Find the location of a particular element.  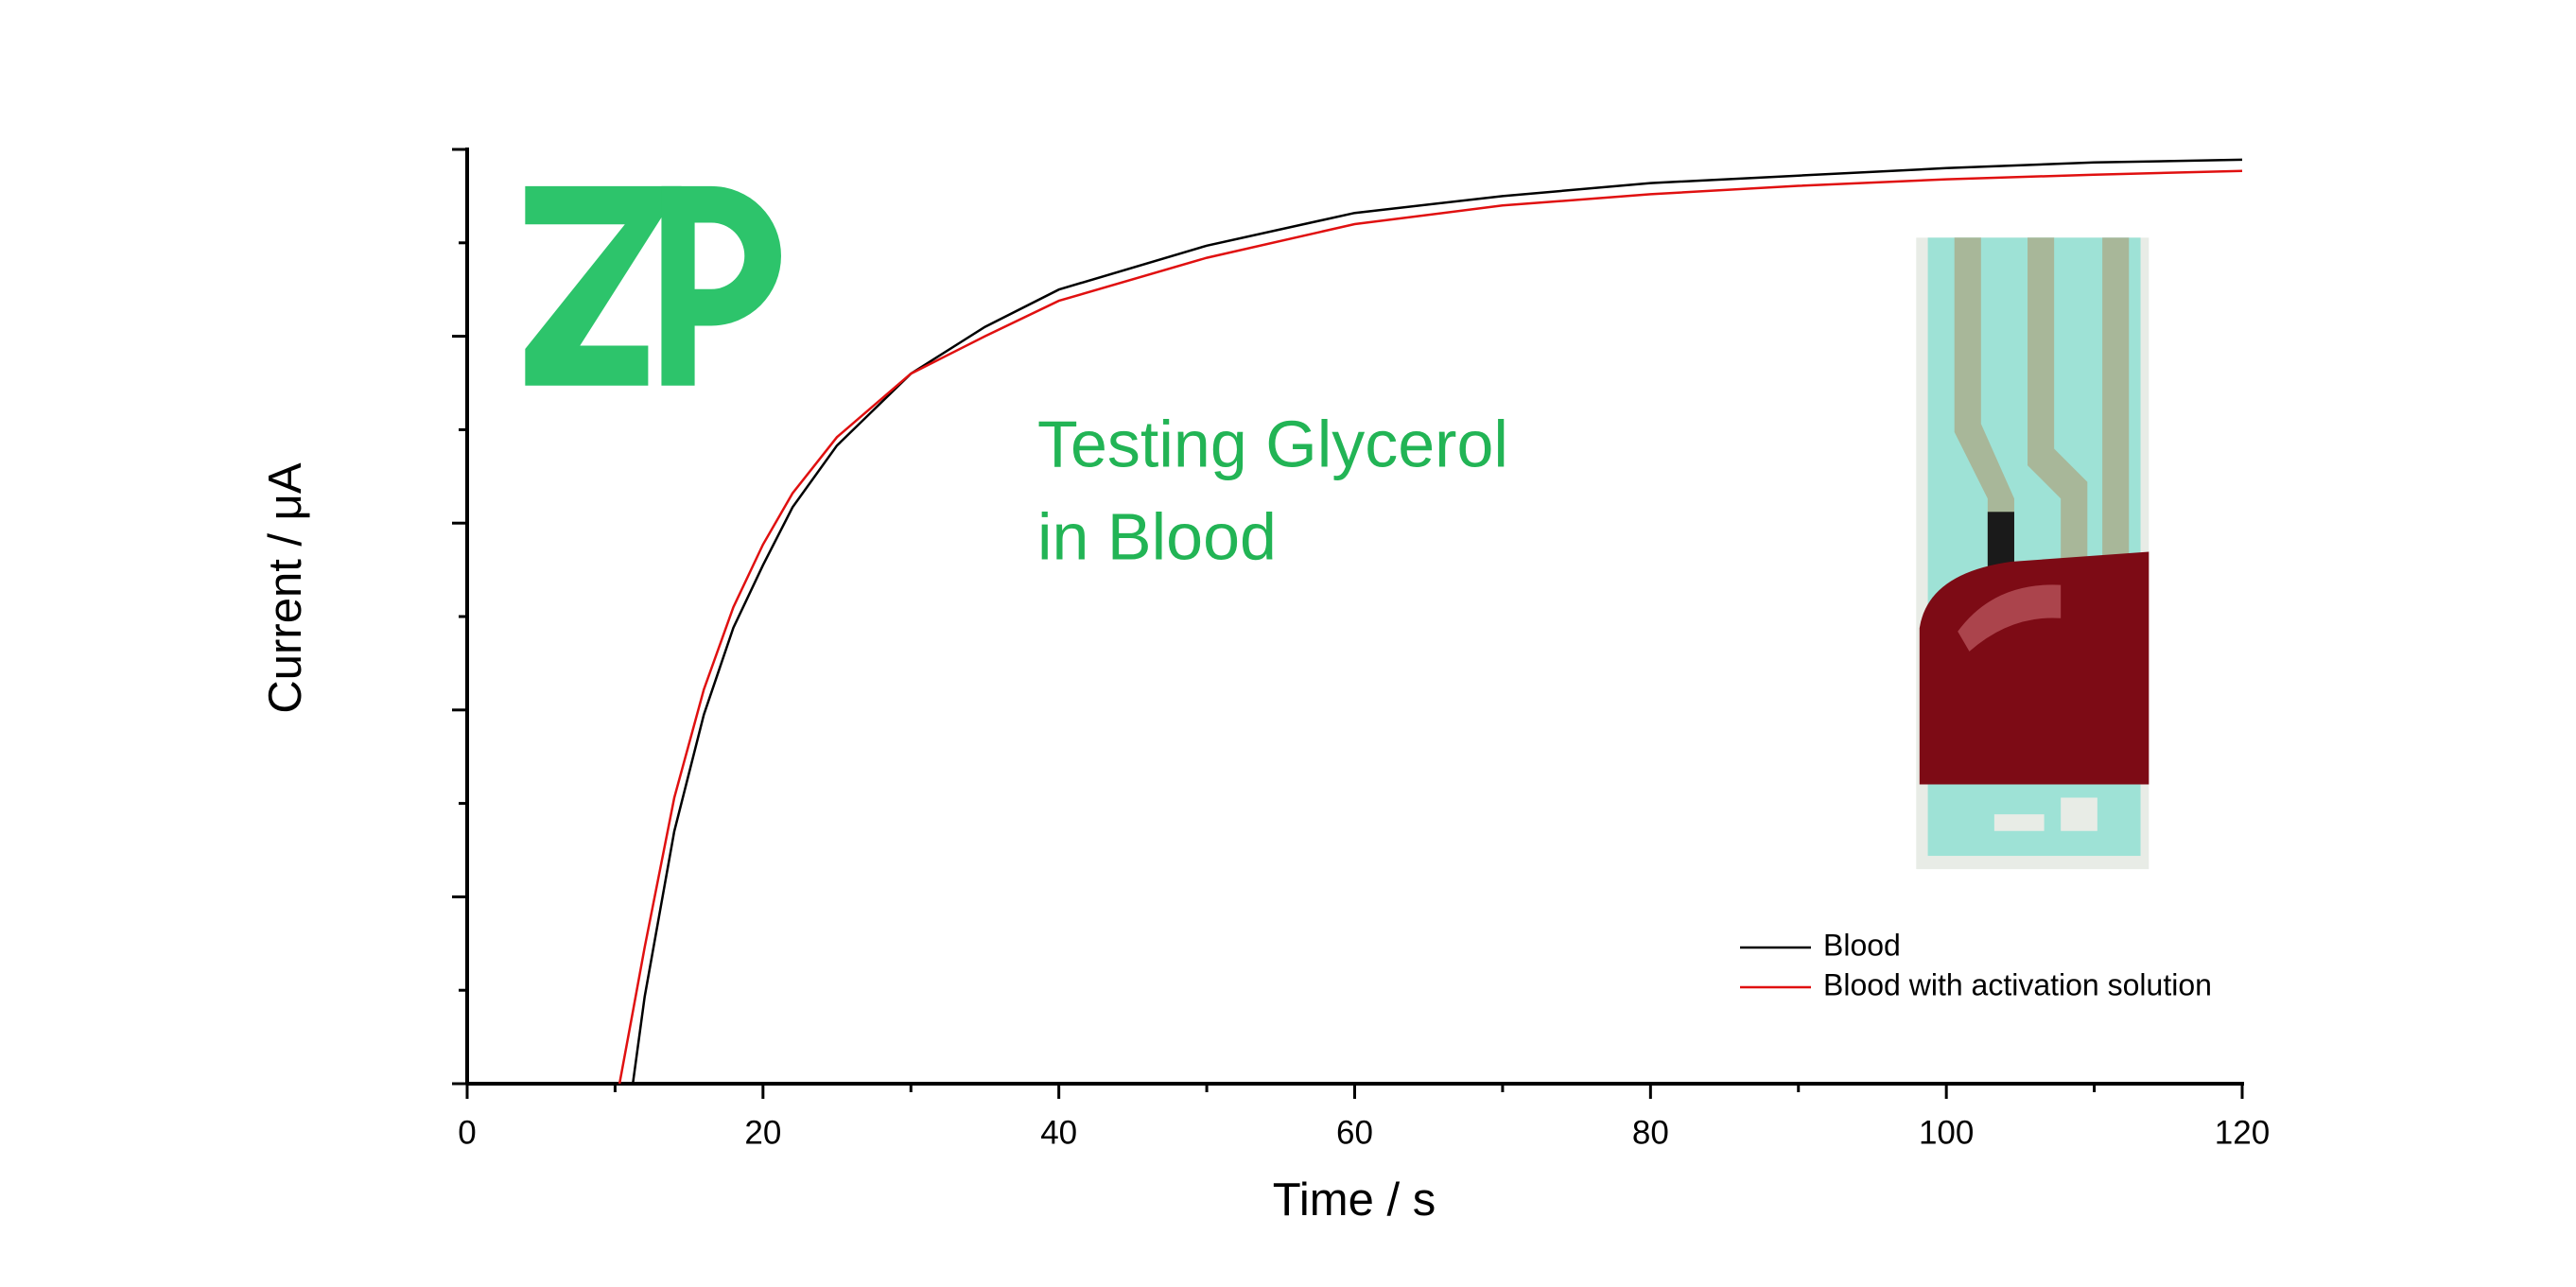

legend-label: Blood with activation solution is located at coordinates (2017, 984).